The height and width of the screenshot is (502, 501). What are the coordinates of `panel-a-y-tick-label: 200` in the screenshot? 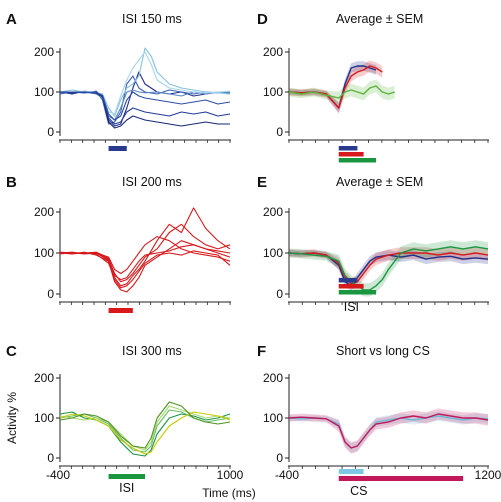 It's located at (44, 52).